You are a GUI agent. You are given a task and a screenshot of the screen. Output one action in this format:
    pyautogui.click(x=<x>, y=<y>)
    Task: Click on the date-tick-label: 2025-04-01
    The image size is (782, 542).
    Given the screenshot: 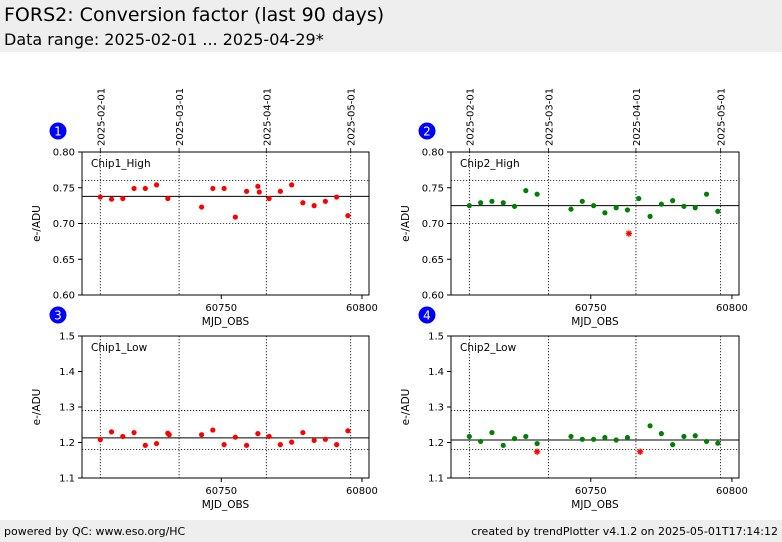 What is the action you would take?
    pyautogui.click(x=637, y=117)
    